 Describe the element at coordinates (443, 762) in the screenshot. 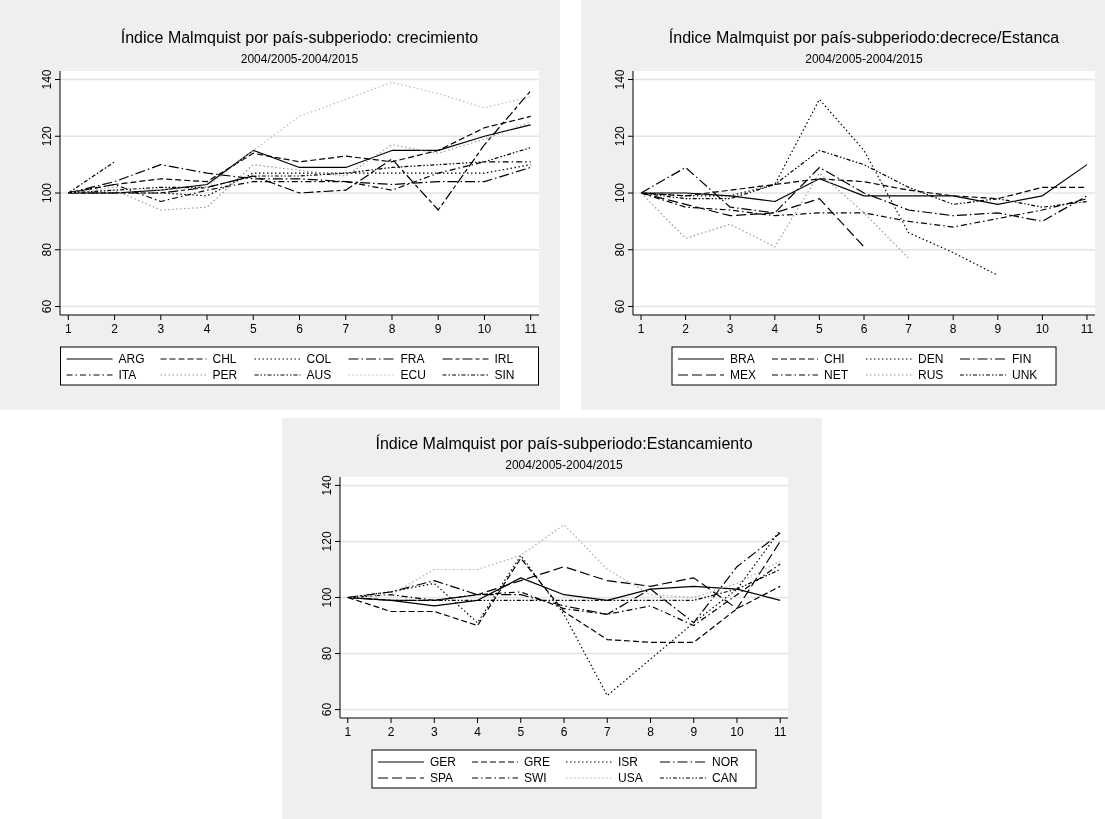

I see `legend-label: GER` at that location.